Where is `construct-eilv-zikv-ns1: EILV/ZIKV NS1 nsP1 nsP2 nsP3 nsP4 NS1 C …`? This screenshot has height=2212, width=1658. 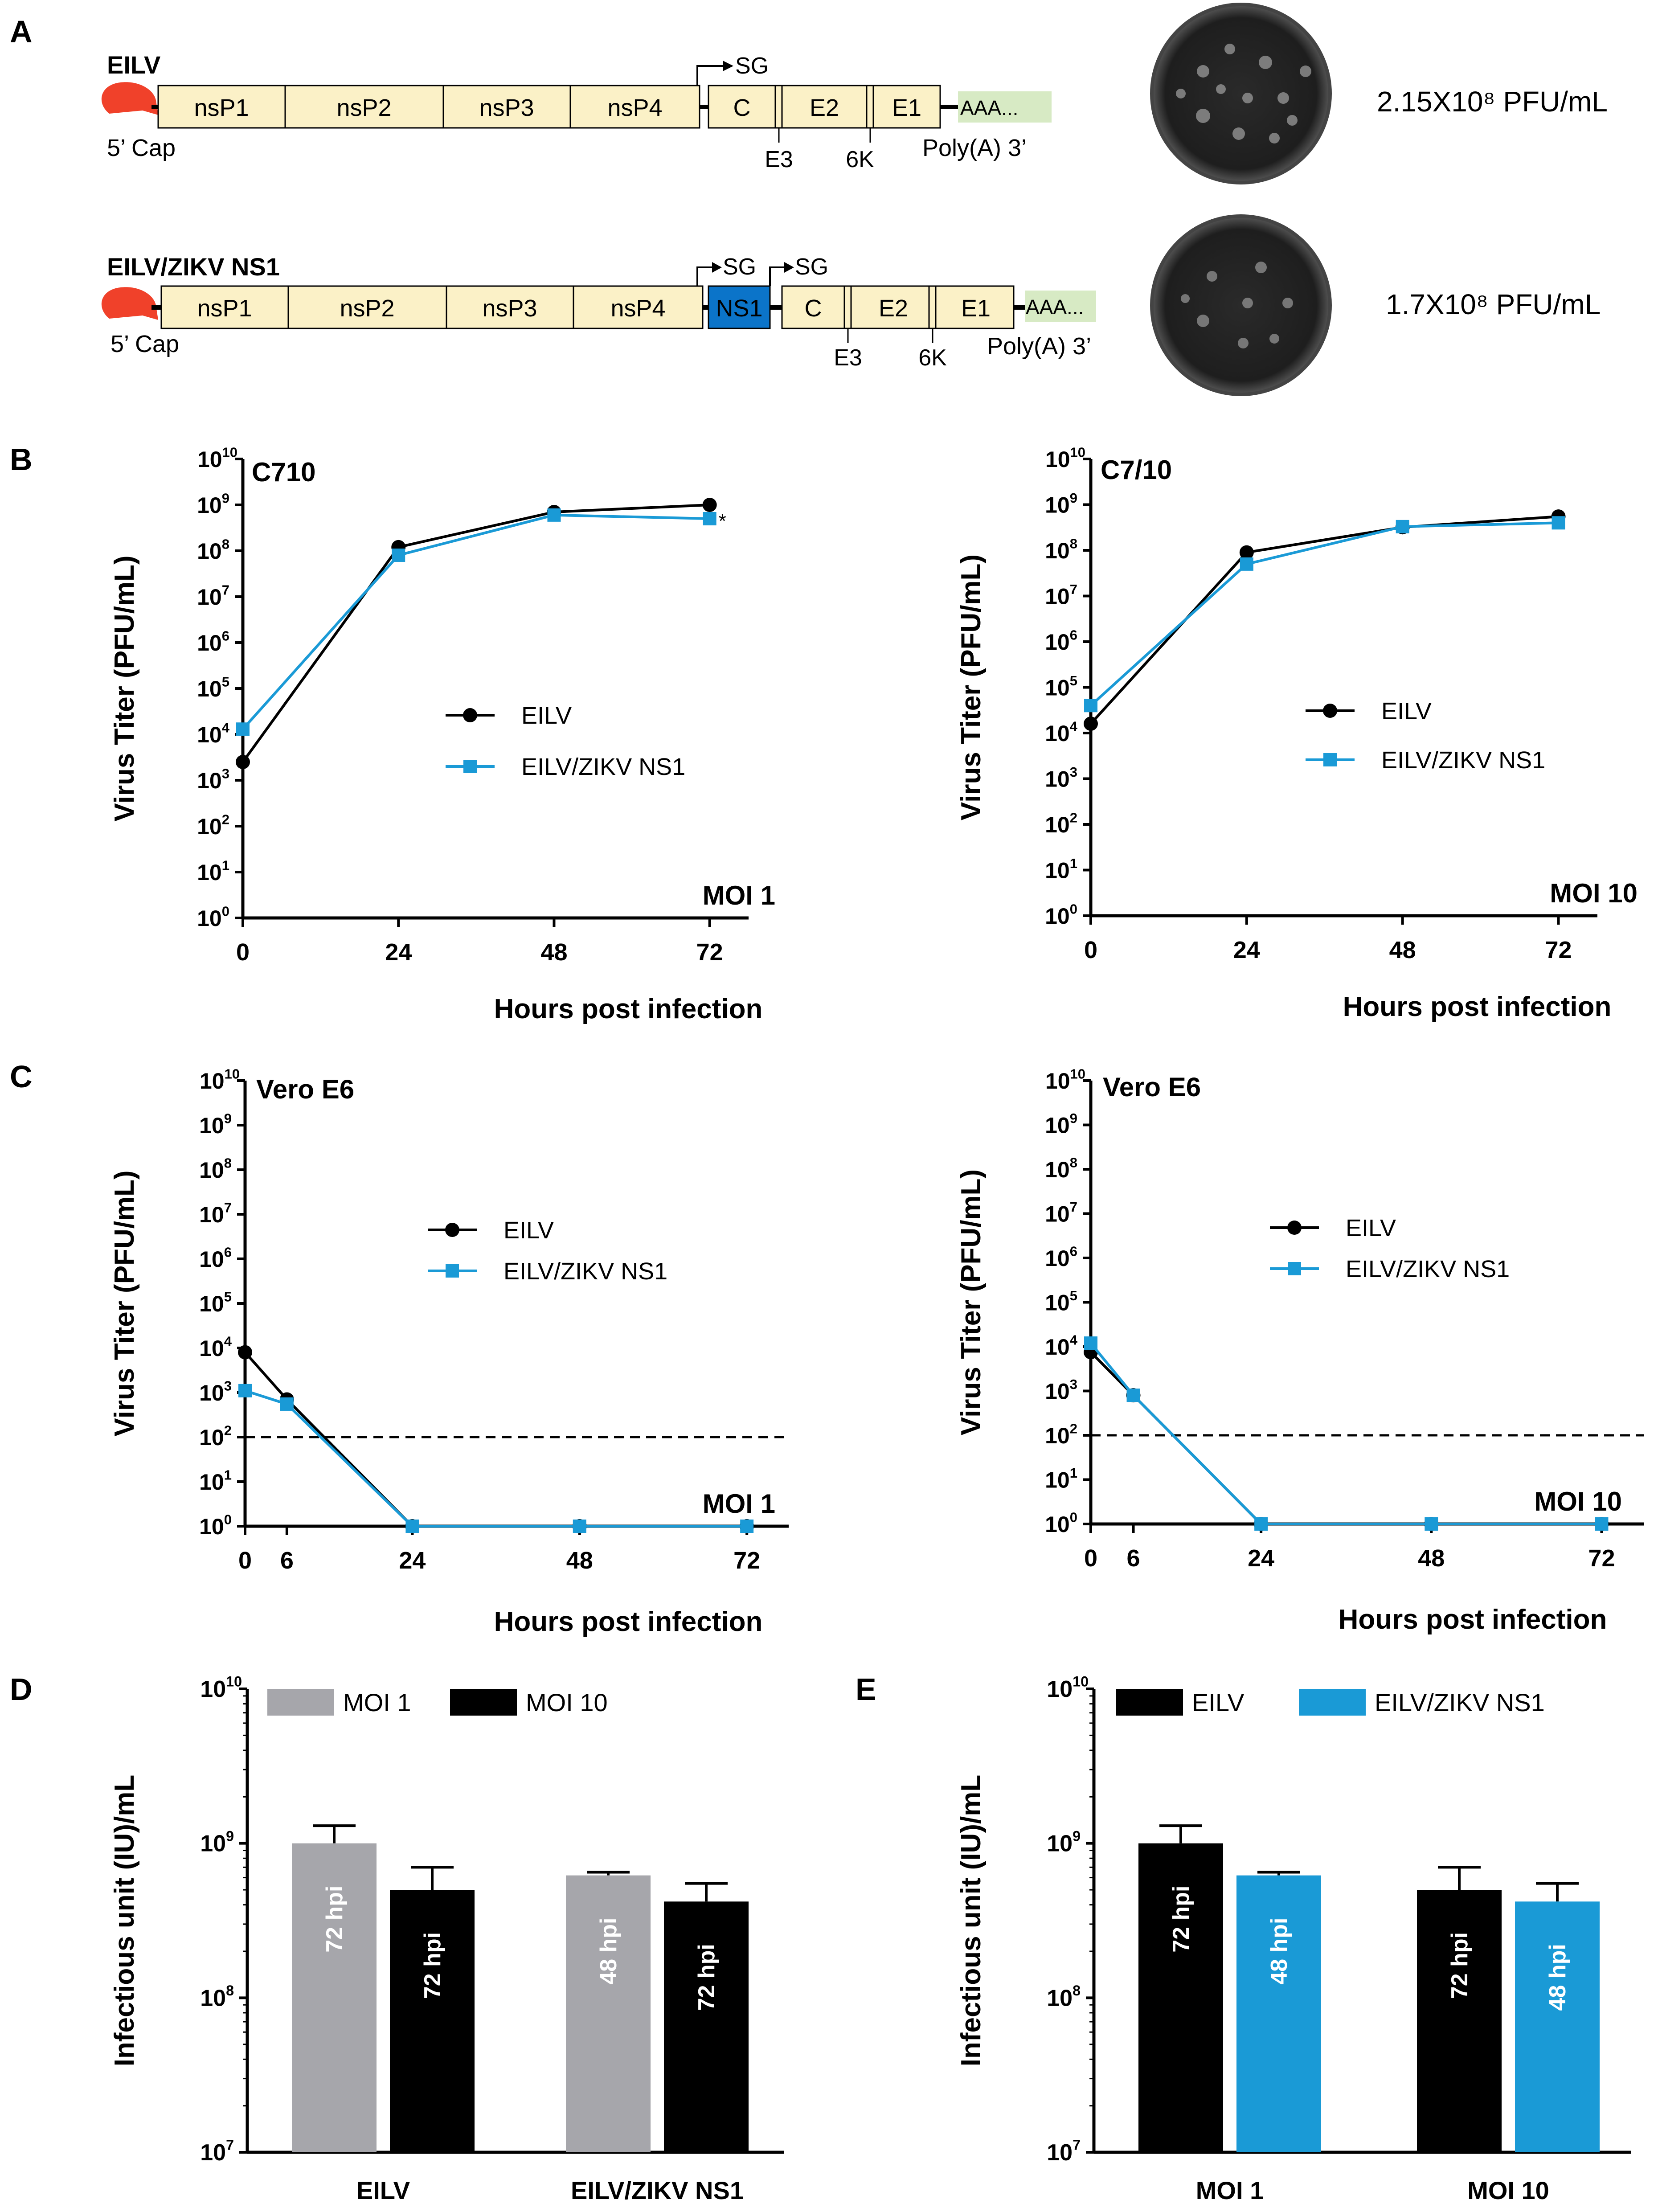
construct-eilv-zikv-ns1: EILV/ZIKV NS1 nsP1 nsP2 nsP3 nsP4 NS1 C … is located at coordinates (598, 312).